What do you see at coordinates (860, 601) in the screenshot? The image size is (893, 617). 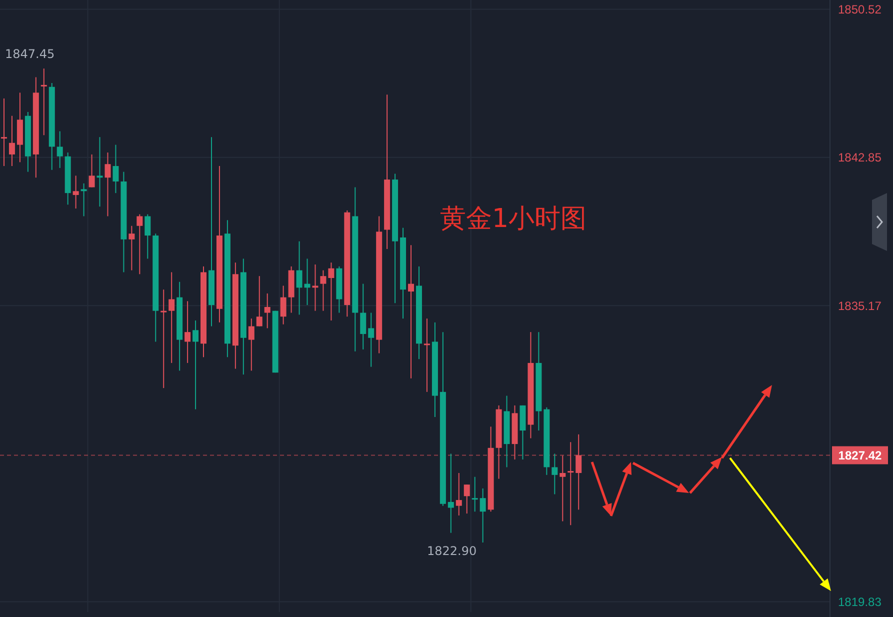 I see `y-tick-label: 1819.83` at bounding box center [860, 601].